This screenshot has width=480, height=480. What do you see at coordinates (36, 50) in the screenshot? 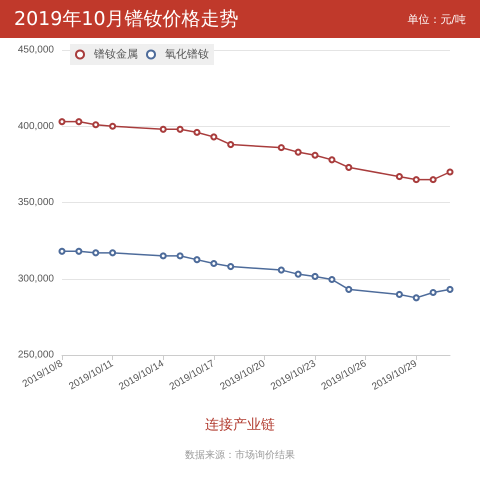
I see `y-tick-label: 450,000` at bounding box center [36, 50].